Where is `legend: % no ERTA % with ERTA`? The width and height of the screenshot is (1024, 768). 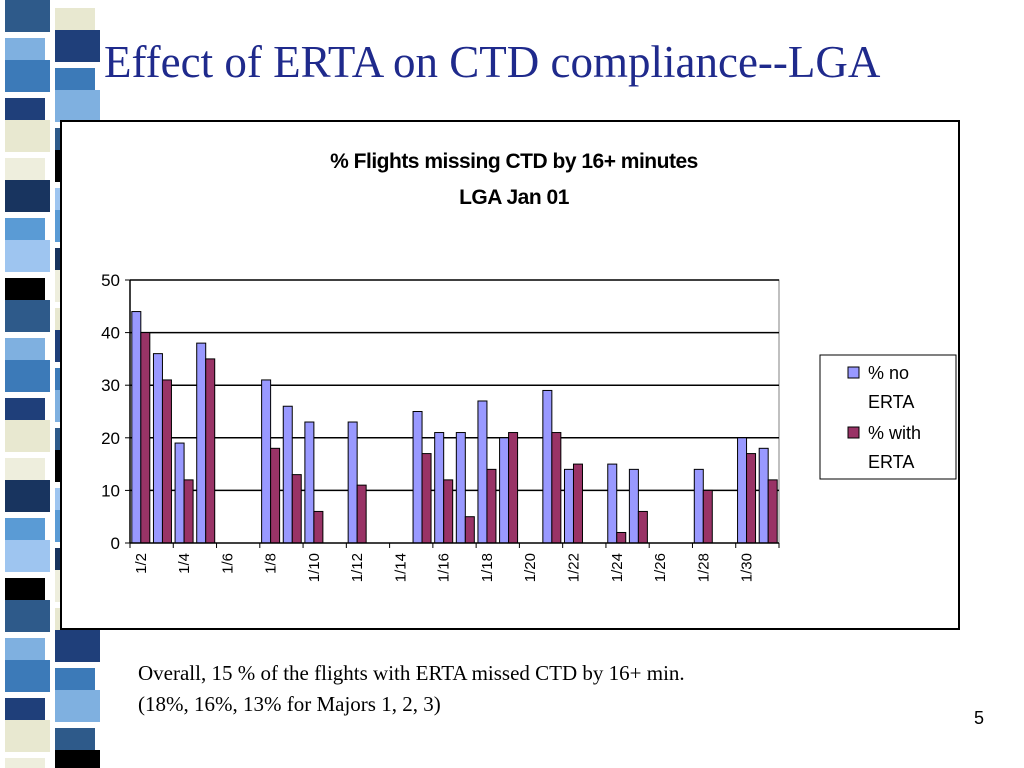
legend: % no ERTA % with ERTA is located at coordinates (888, 417).